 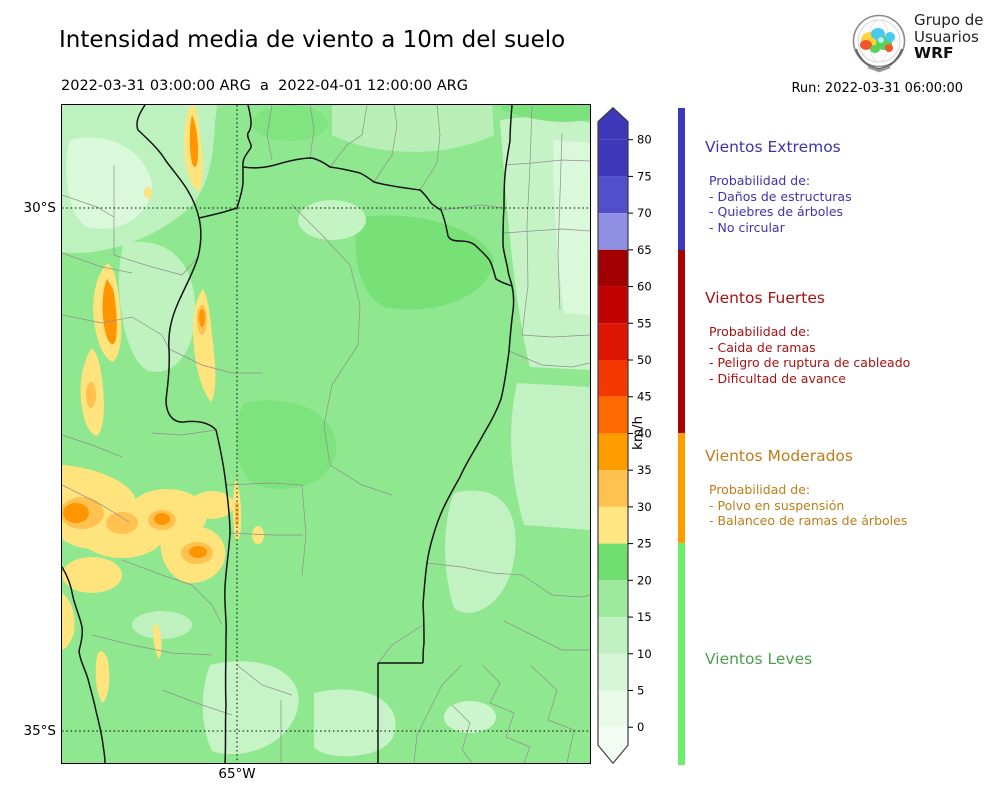 I want to click on svg-text: 80, so click(x=644, y=140).